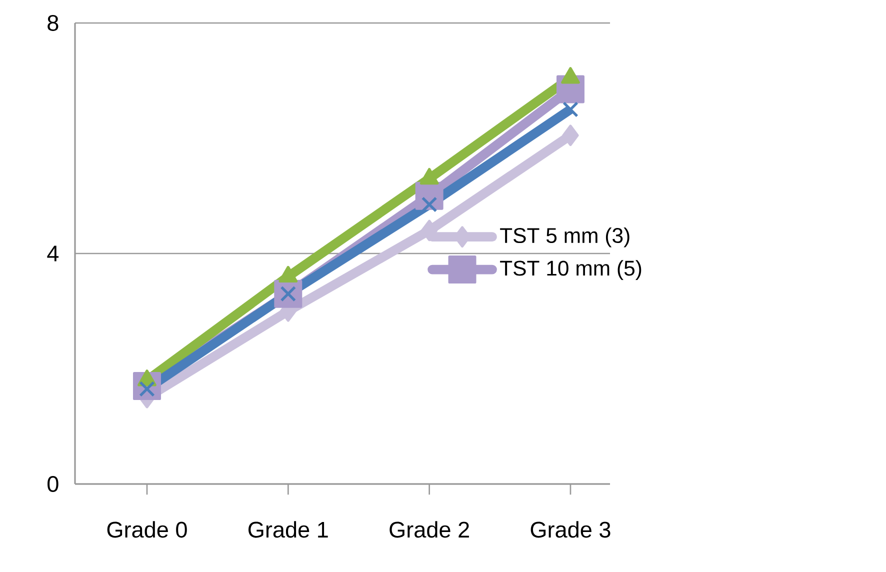 The height and width of the screenshot is (572, 886). I want to click on x-tick-label: Grade 0, so click(147, 529).